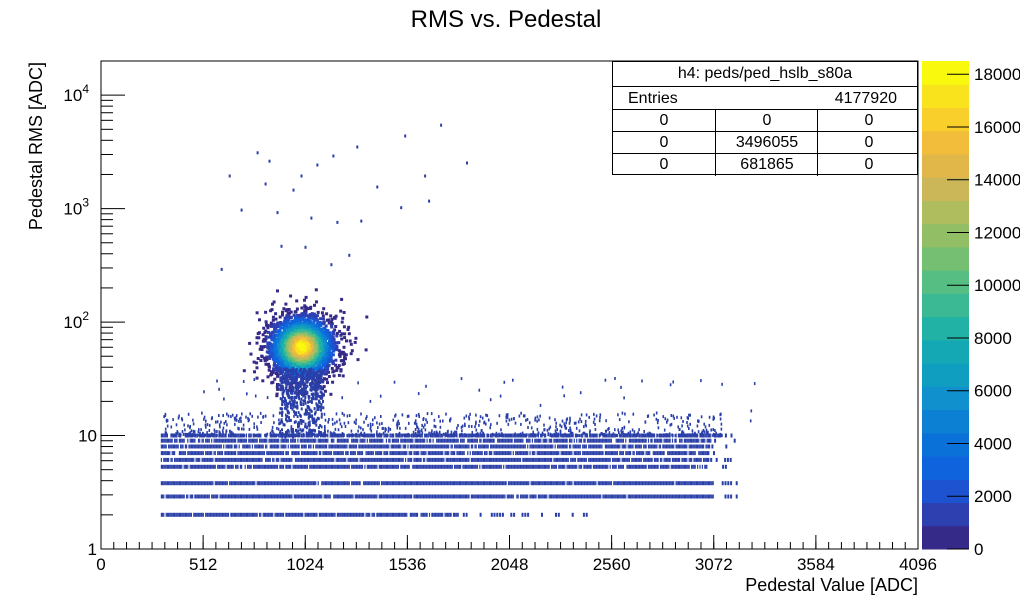  Describe the element at coordinates (343, 318) in the screenshot. I see `cluster-cell` at that location.